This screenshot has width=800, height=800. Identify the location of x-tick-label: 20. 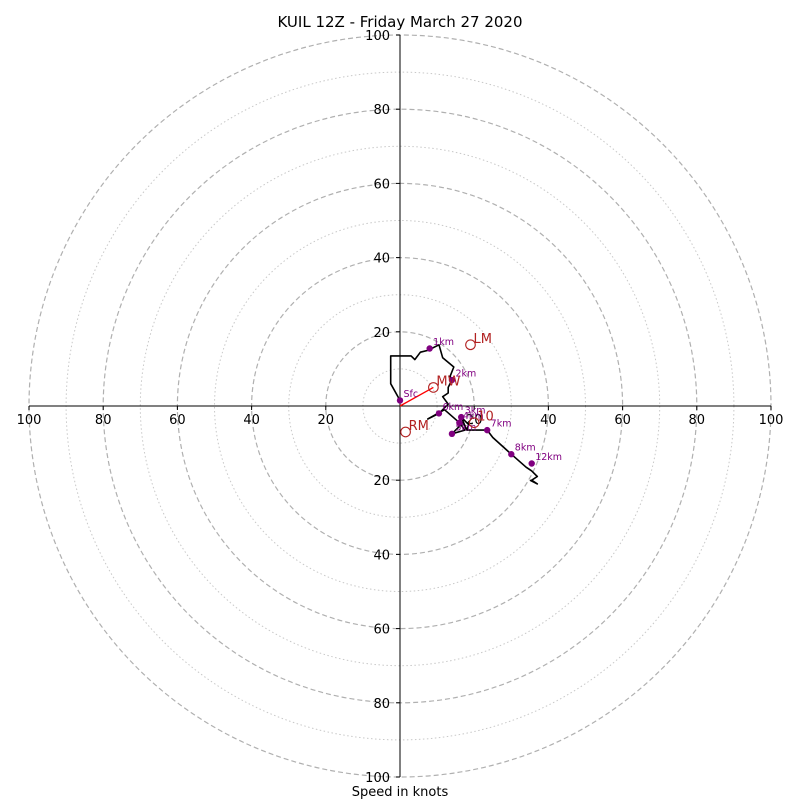
(326, 420).